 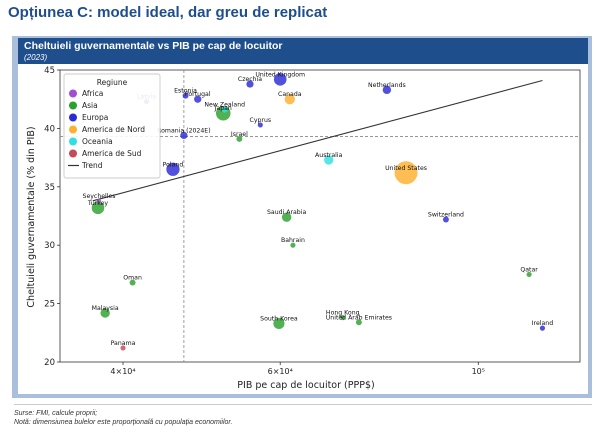 I want to click on point-label: Australia, so click(x=329, y=155).